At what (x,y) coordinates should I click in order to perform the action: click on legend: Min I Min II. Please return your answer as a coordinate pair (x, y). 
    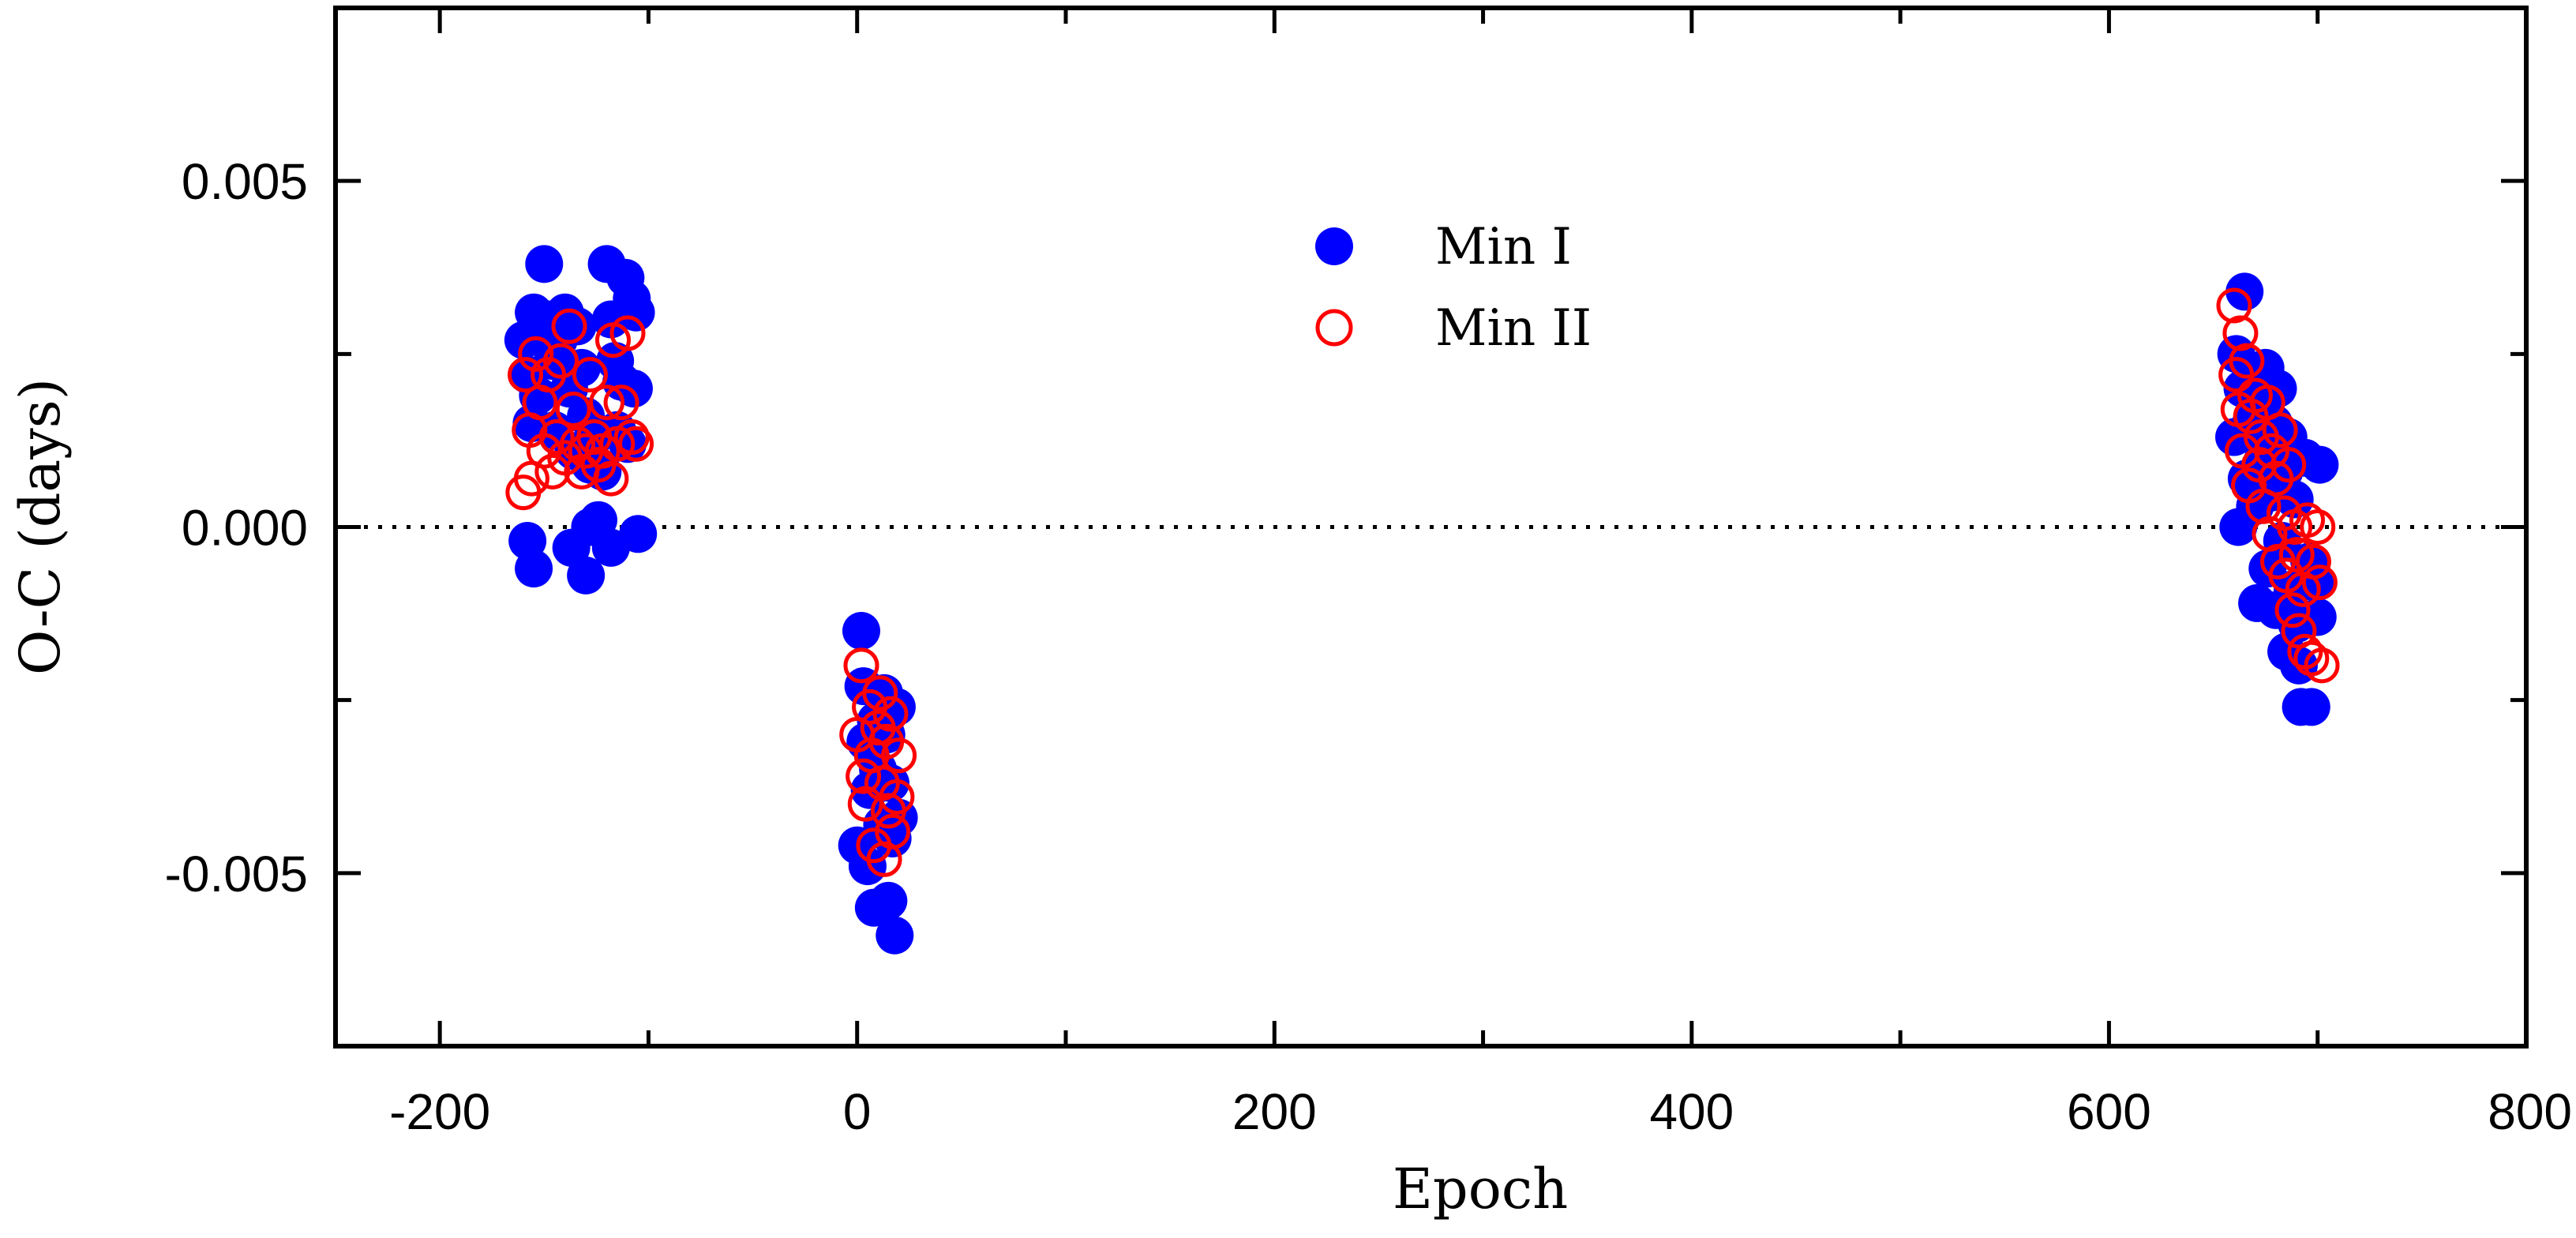
    Looking at the image, I should click on (1453, 288).